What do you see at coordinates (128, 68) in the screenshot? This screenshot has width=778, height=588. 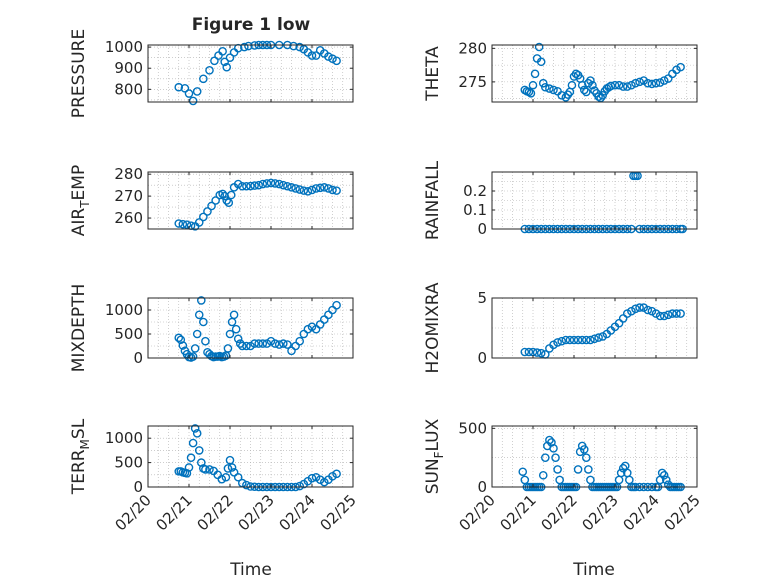 I see `y-tick-label: 900` at bounding box center [128, 68].